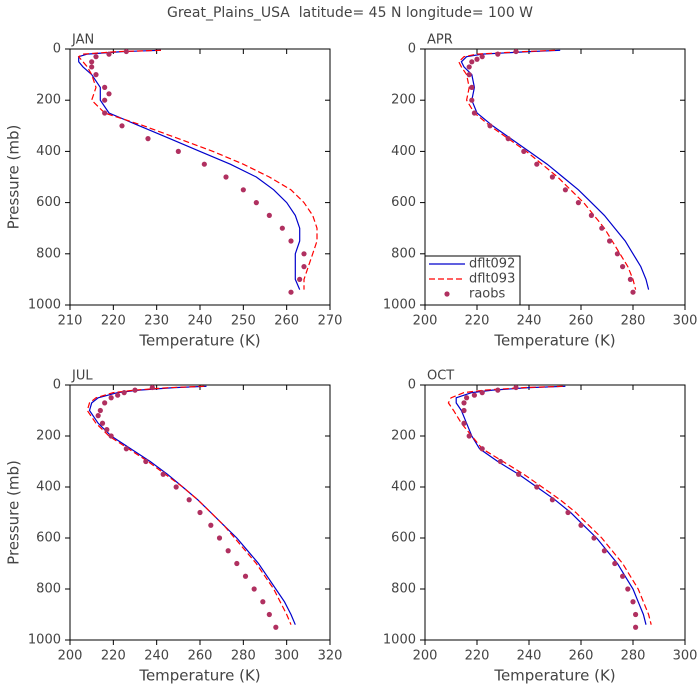 The height and width of the screenshot is (700, 700). I want to click on legend-label: dflt093, so click(492, 279).